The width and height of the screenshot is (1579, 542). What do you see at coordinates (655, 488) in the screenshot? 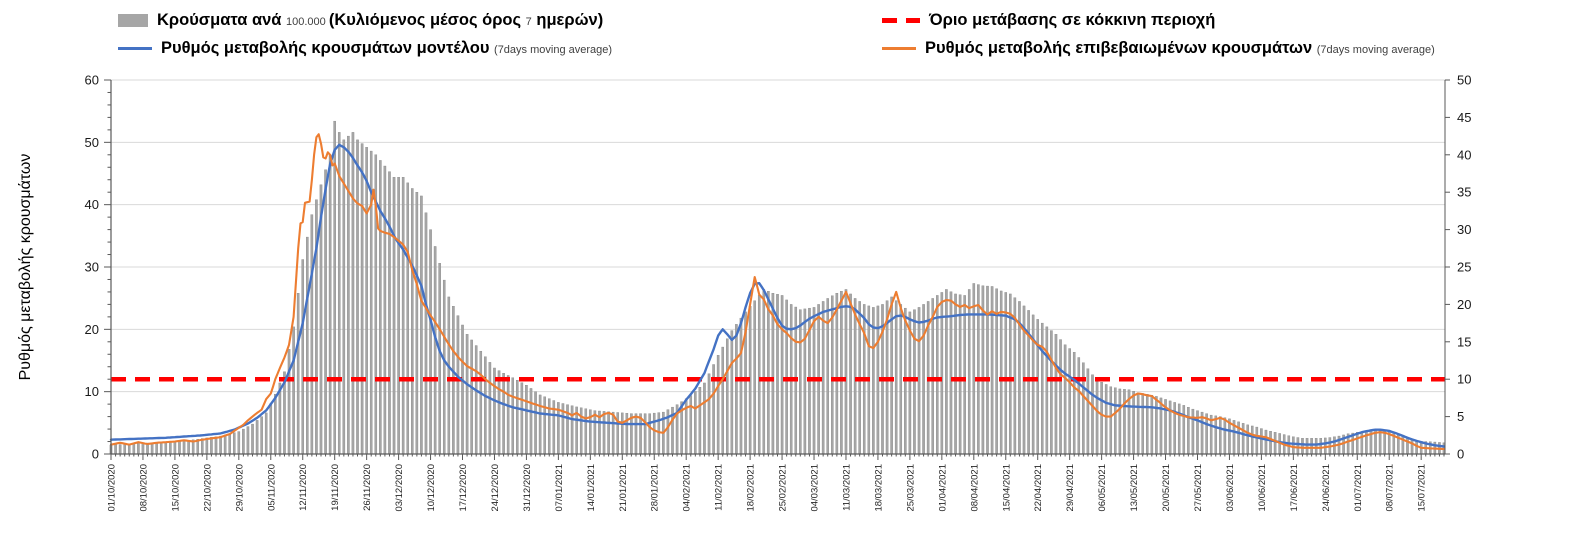
I see `x-axis-date-label: 28/01/2021` at bounding box center [655, 488].